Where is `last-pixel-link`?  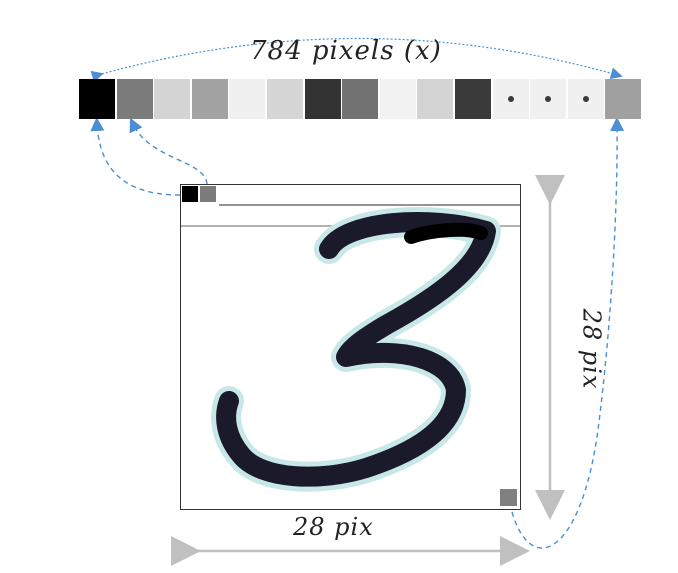 last-pixel-link is located at coordinates (568, 333).